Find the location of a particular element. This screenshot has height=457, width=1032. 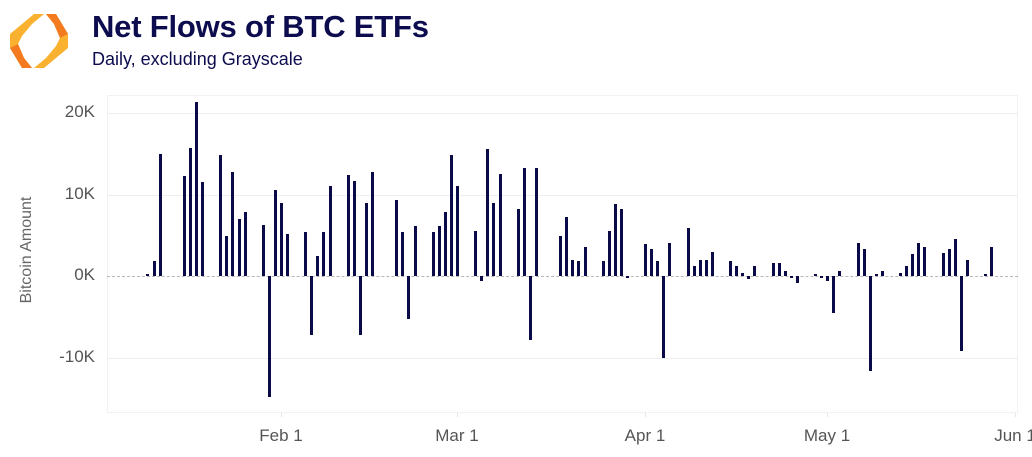

x-tick-label: Feb 1 is located at coordinates (281, 435).